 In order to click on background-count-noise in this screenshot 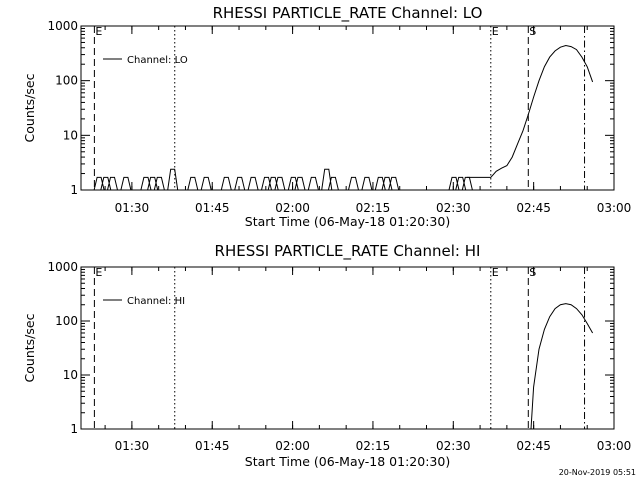, I will do `click(283, 179)`.